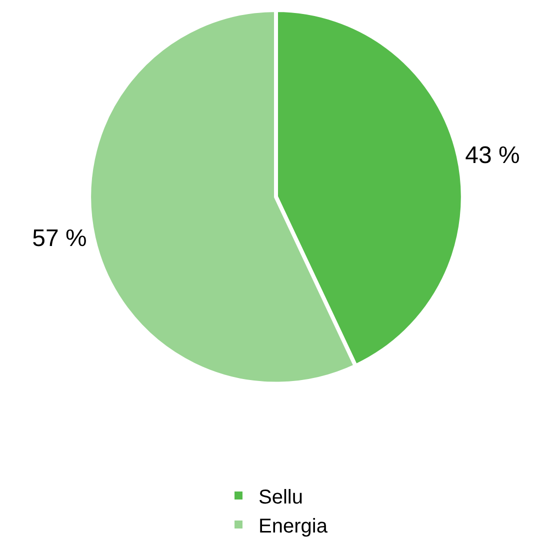 Image resolution: width=552 pixels, height=554 pixels. Describe the element at coordinates (492, 155) in the screenshot. I see `data-label: 43 %` at that location.